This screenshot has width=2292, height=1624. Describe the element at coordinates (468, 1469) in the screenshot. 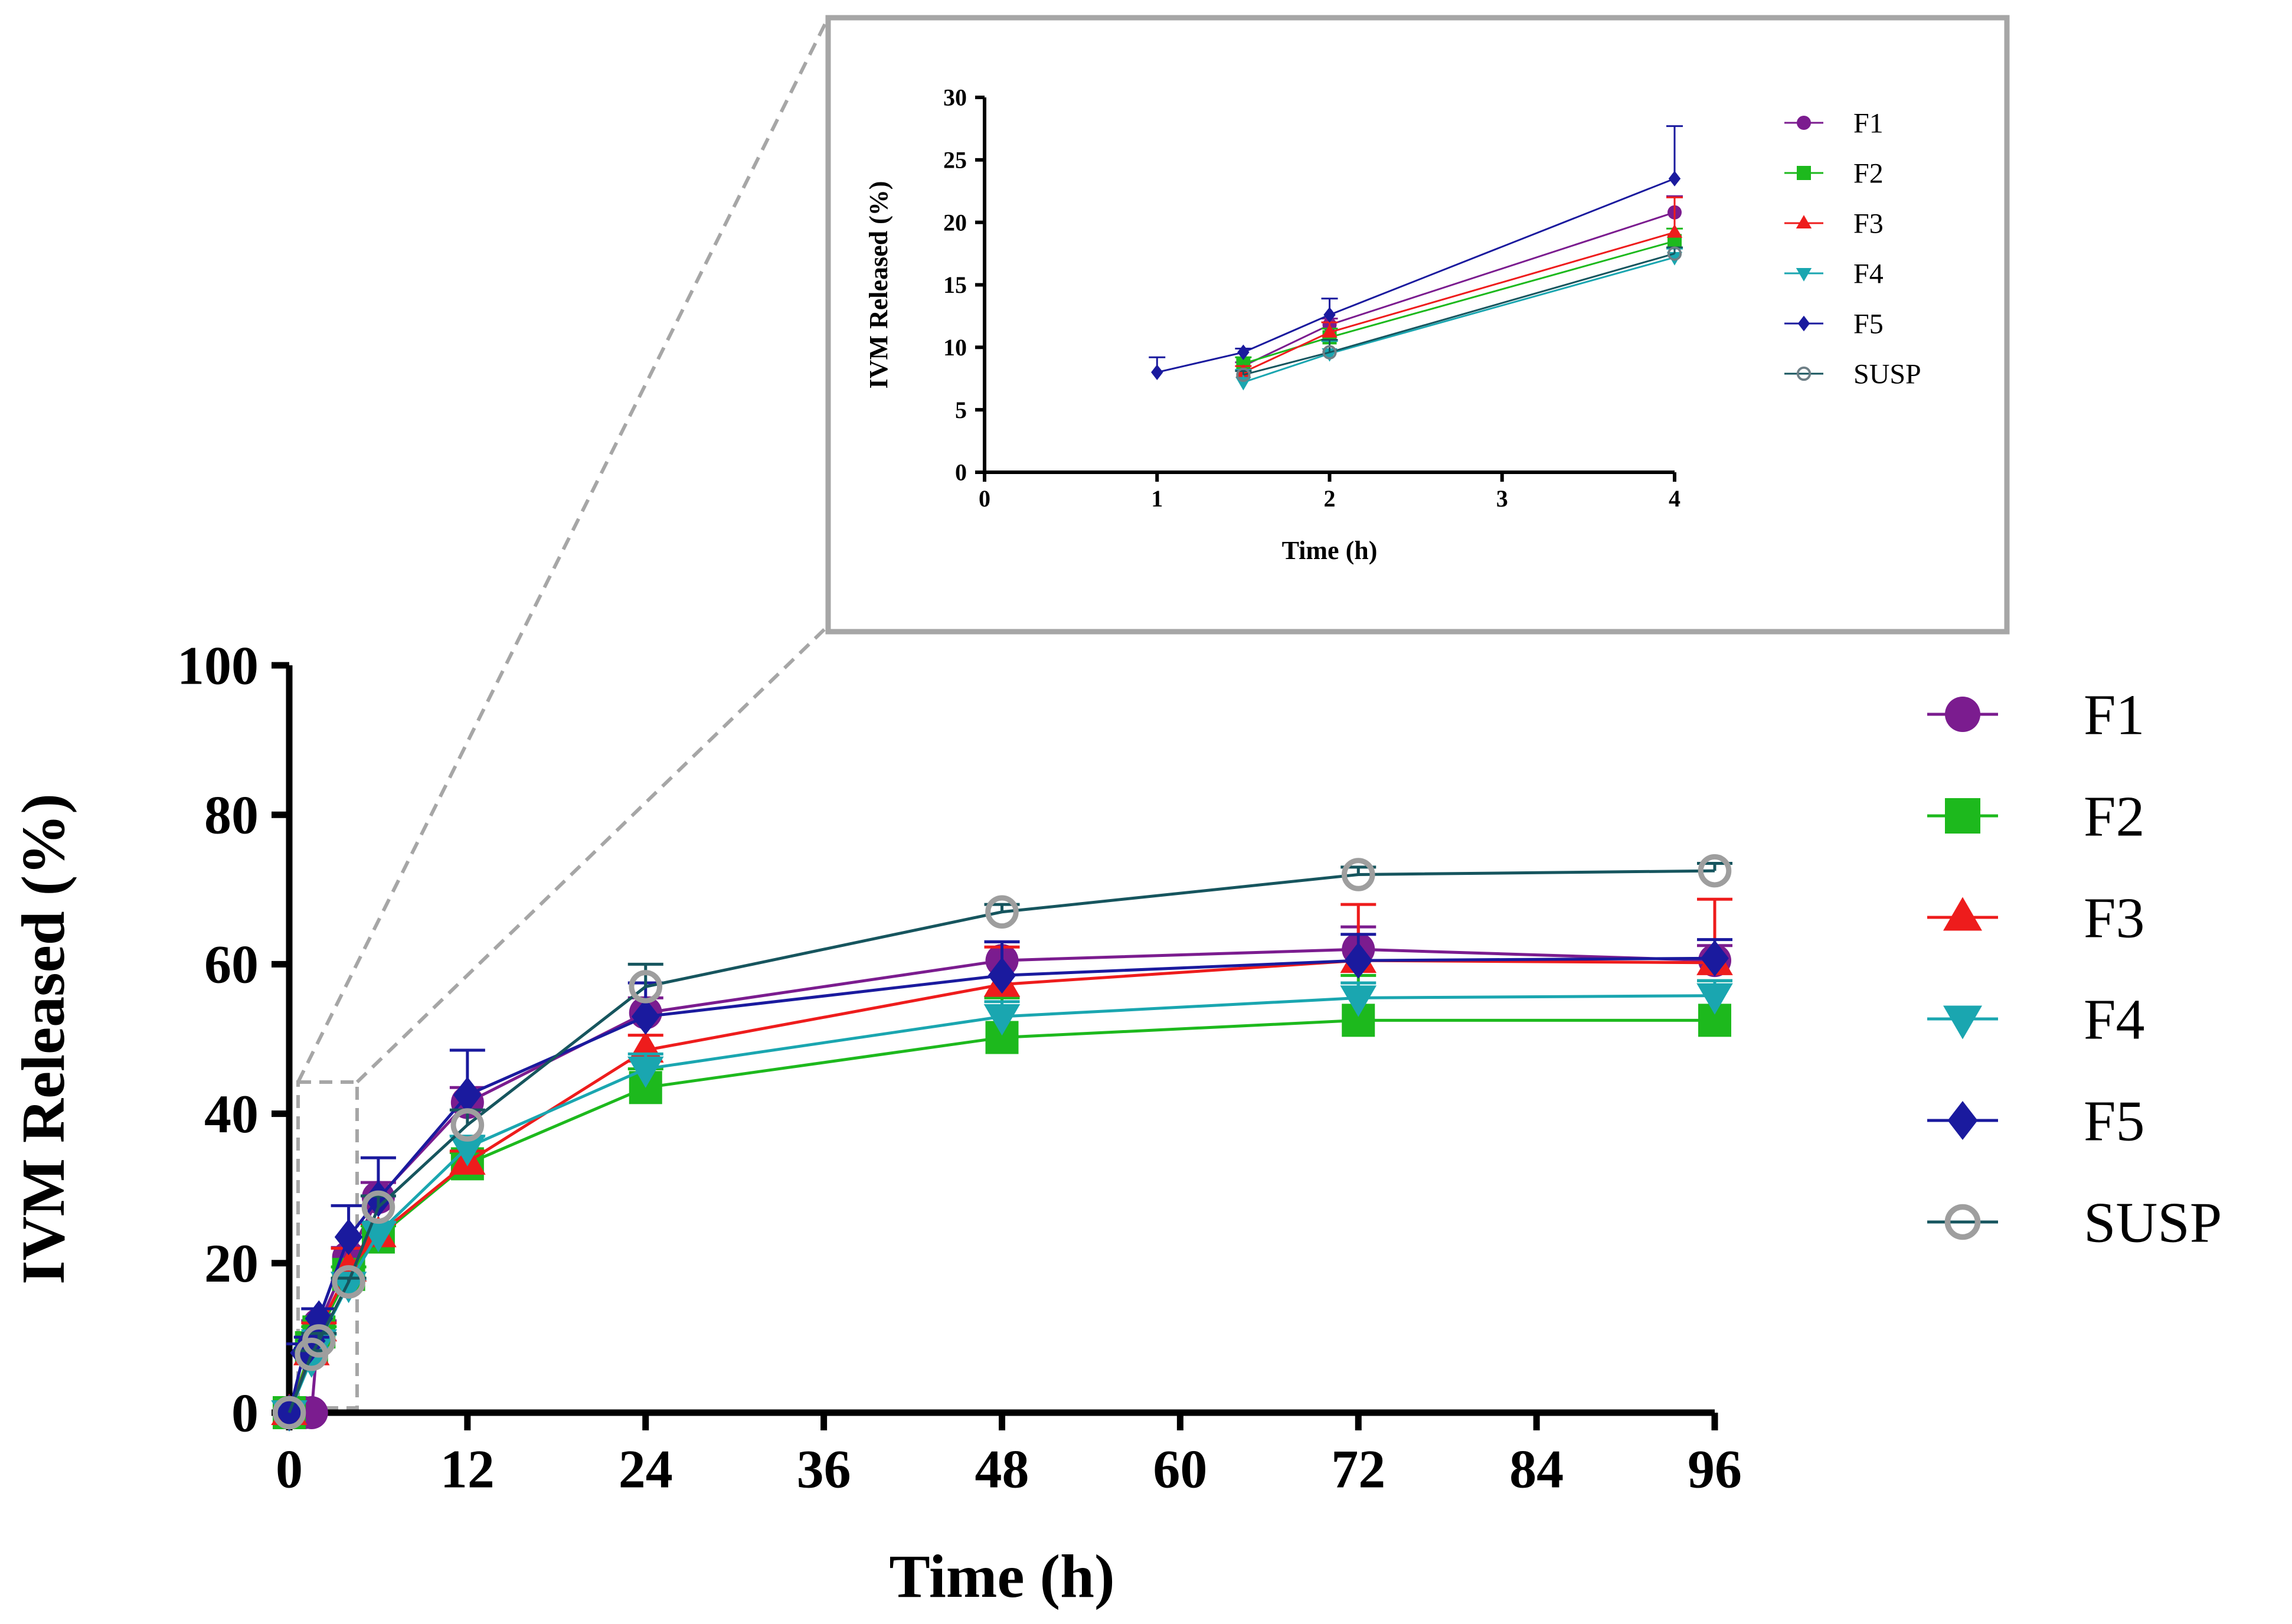

I see `x-tick-label: 12` at that location.